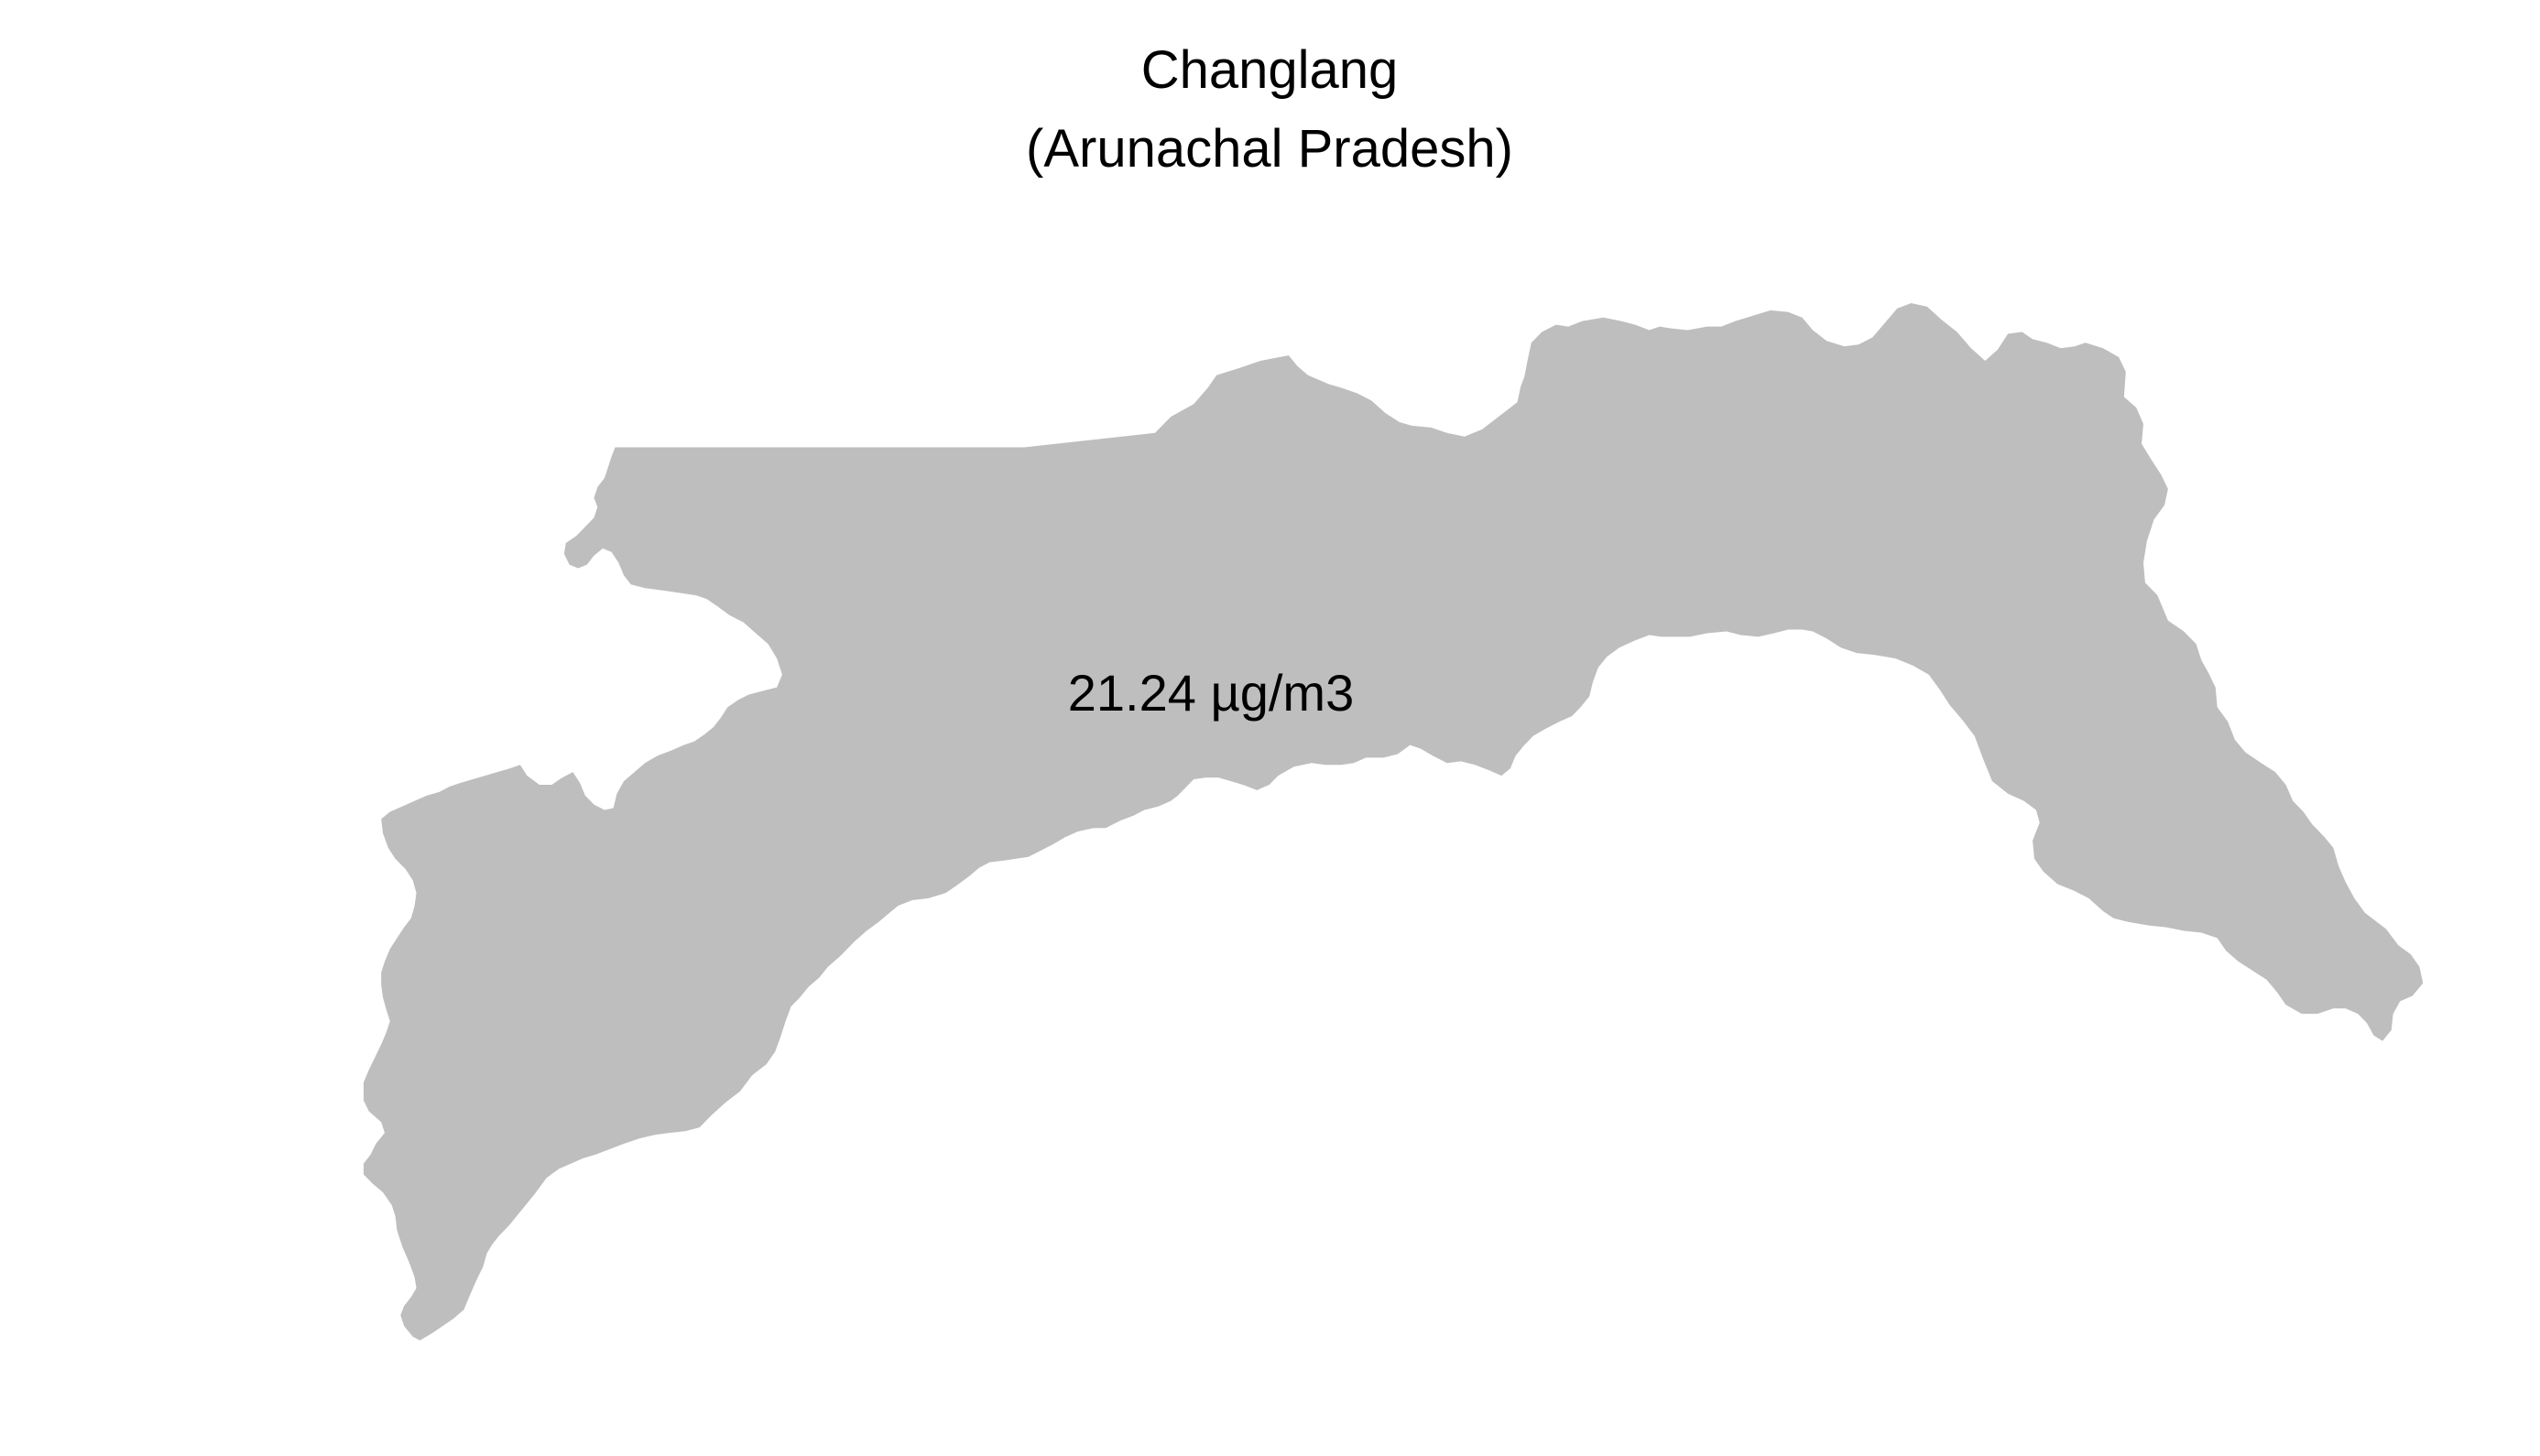 The width and height of the screenshot is (2540, 1456). What do you see at coordinates (1270, 70) in the screenshot?
I see `map-title: Changlang` at bounding box center [1270, 70].